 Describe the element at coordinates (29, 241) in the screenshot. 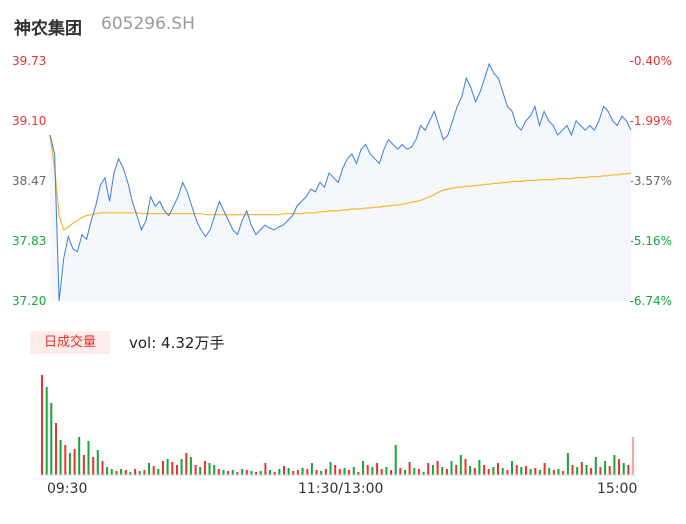

I see `y-tick-left: 37.83` at that location.